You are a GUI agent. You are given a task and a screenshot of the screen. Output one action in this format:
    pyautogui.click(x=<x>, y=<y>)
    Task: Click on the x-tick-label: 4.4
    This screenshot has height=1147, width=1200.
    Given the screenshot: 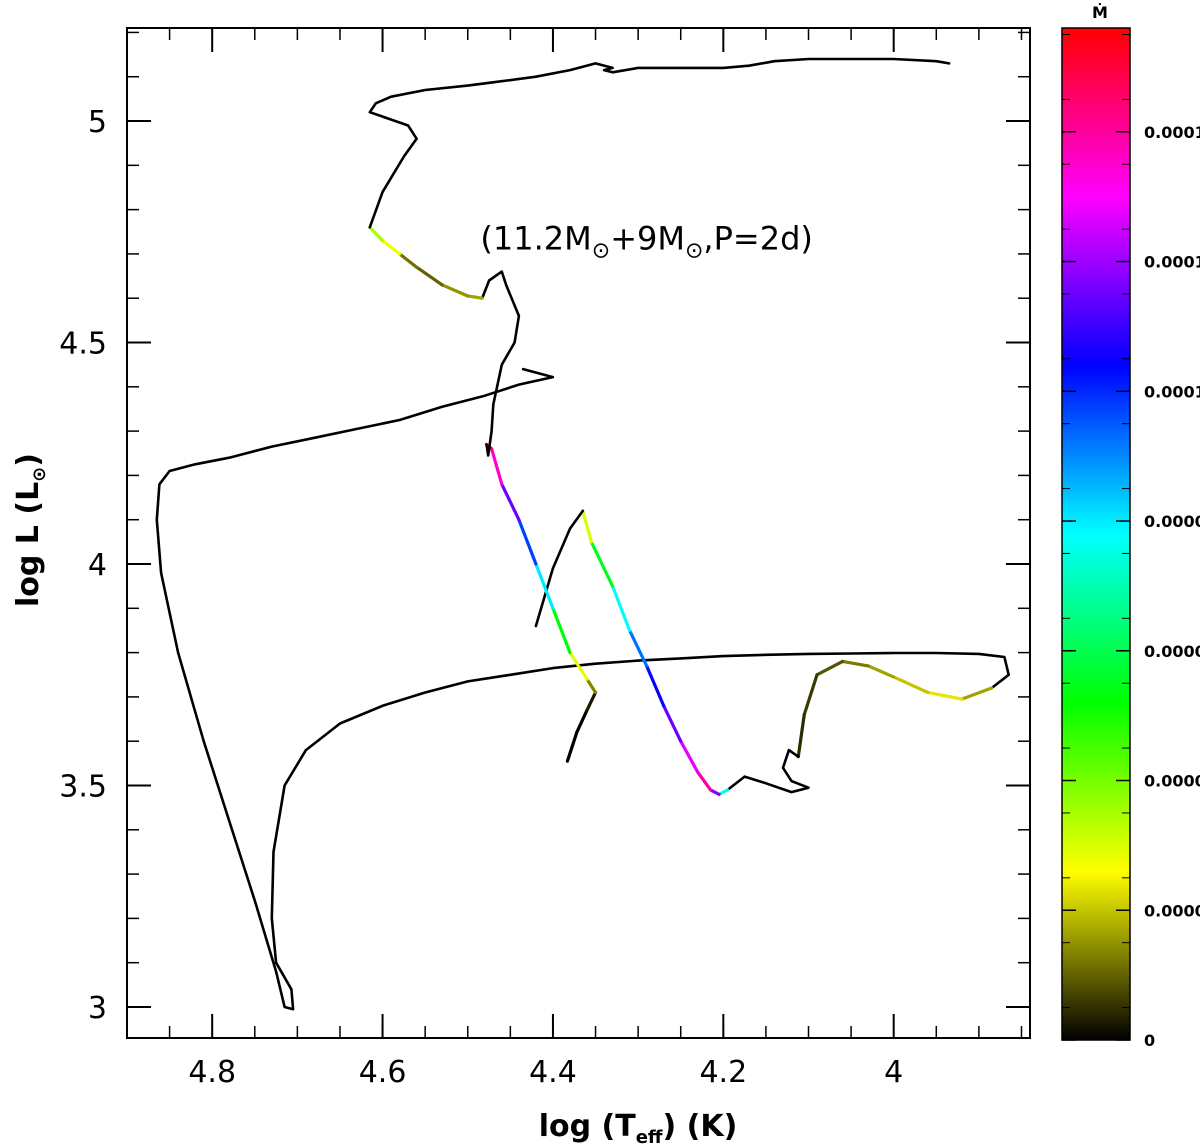 What is the action you would take?
    pyautogui.click(x=553, y=1072)
    